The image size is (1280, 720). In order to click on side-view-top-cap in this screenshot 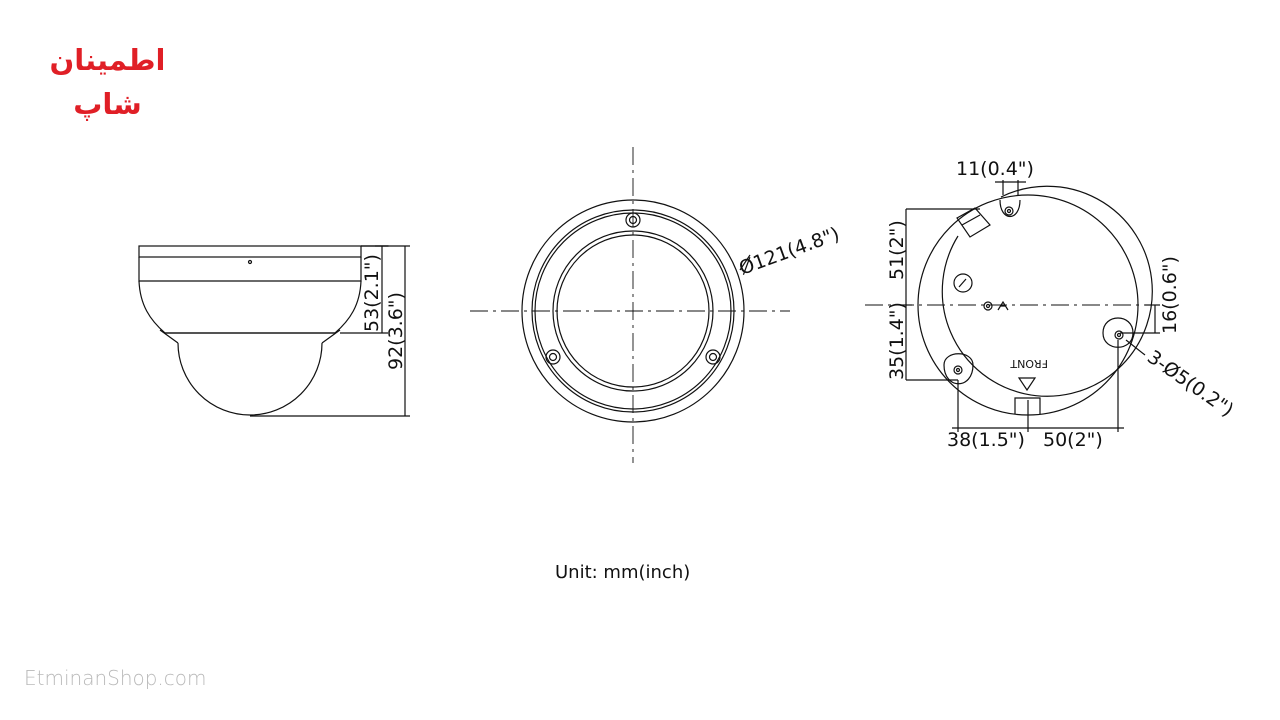, I will do `click(250, 251)`.